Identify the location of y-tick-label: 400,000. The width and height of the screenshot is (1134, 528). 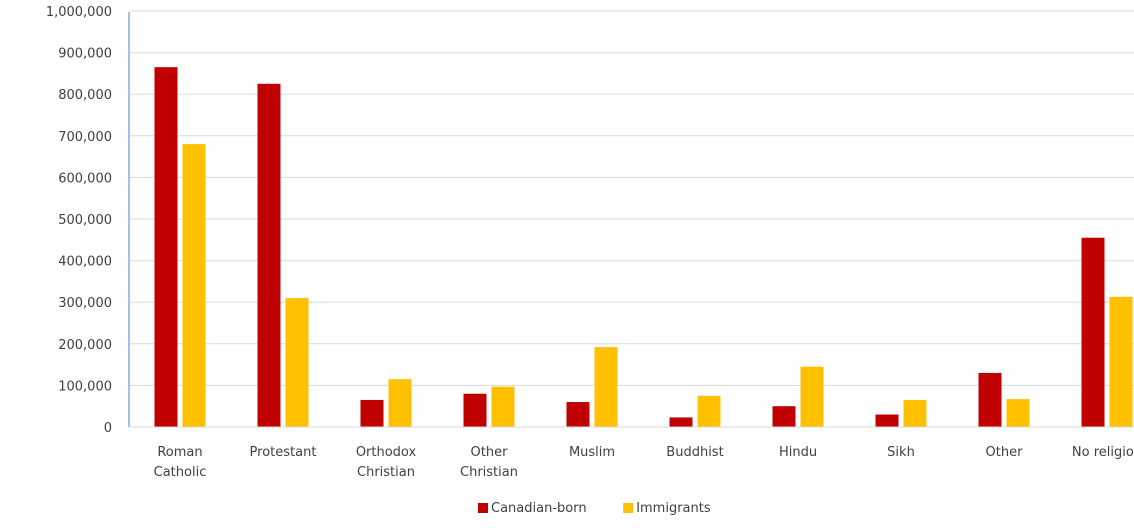
(85, 262).